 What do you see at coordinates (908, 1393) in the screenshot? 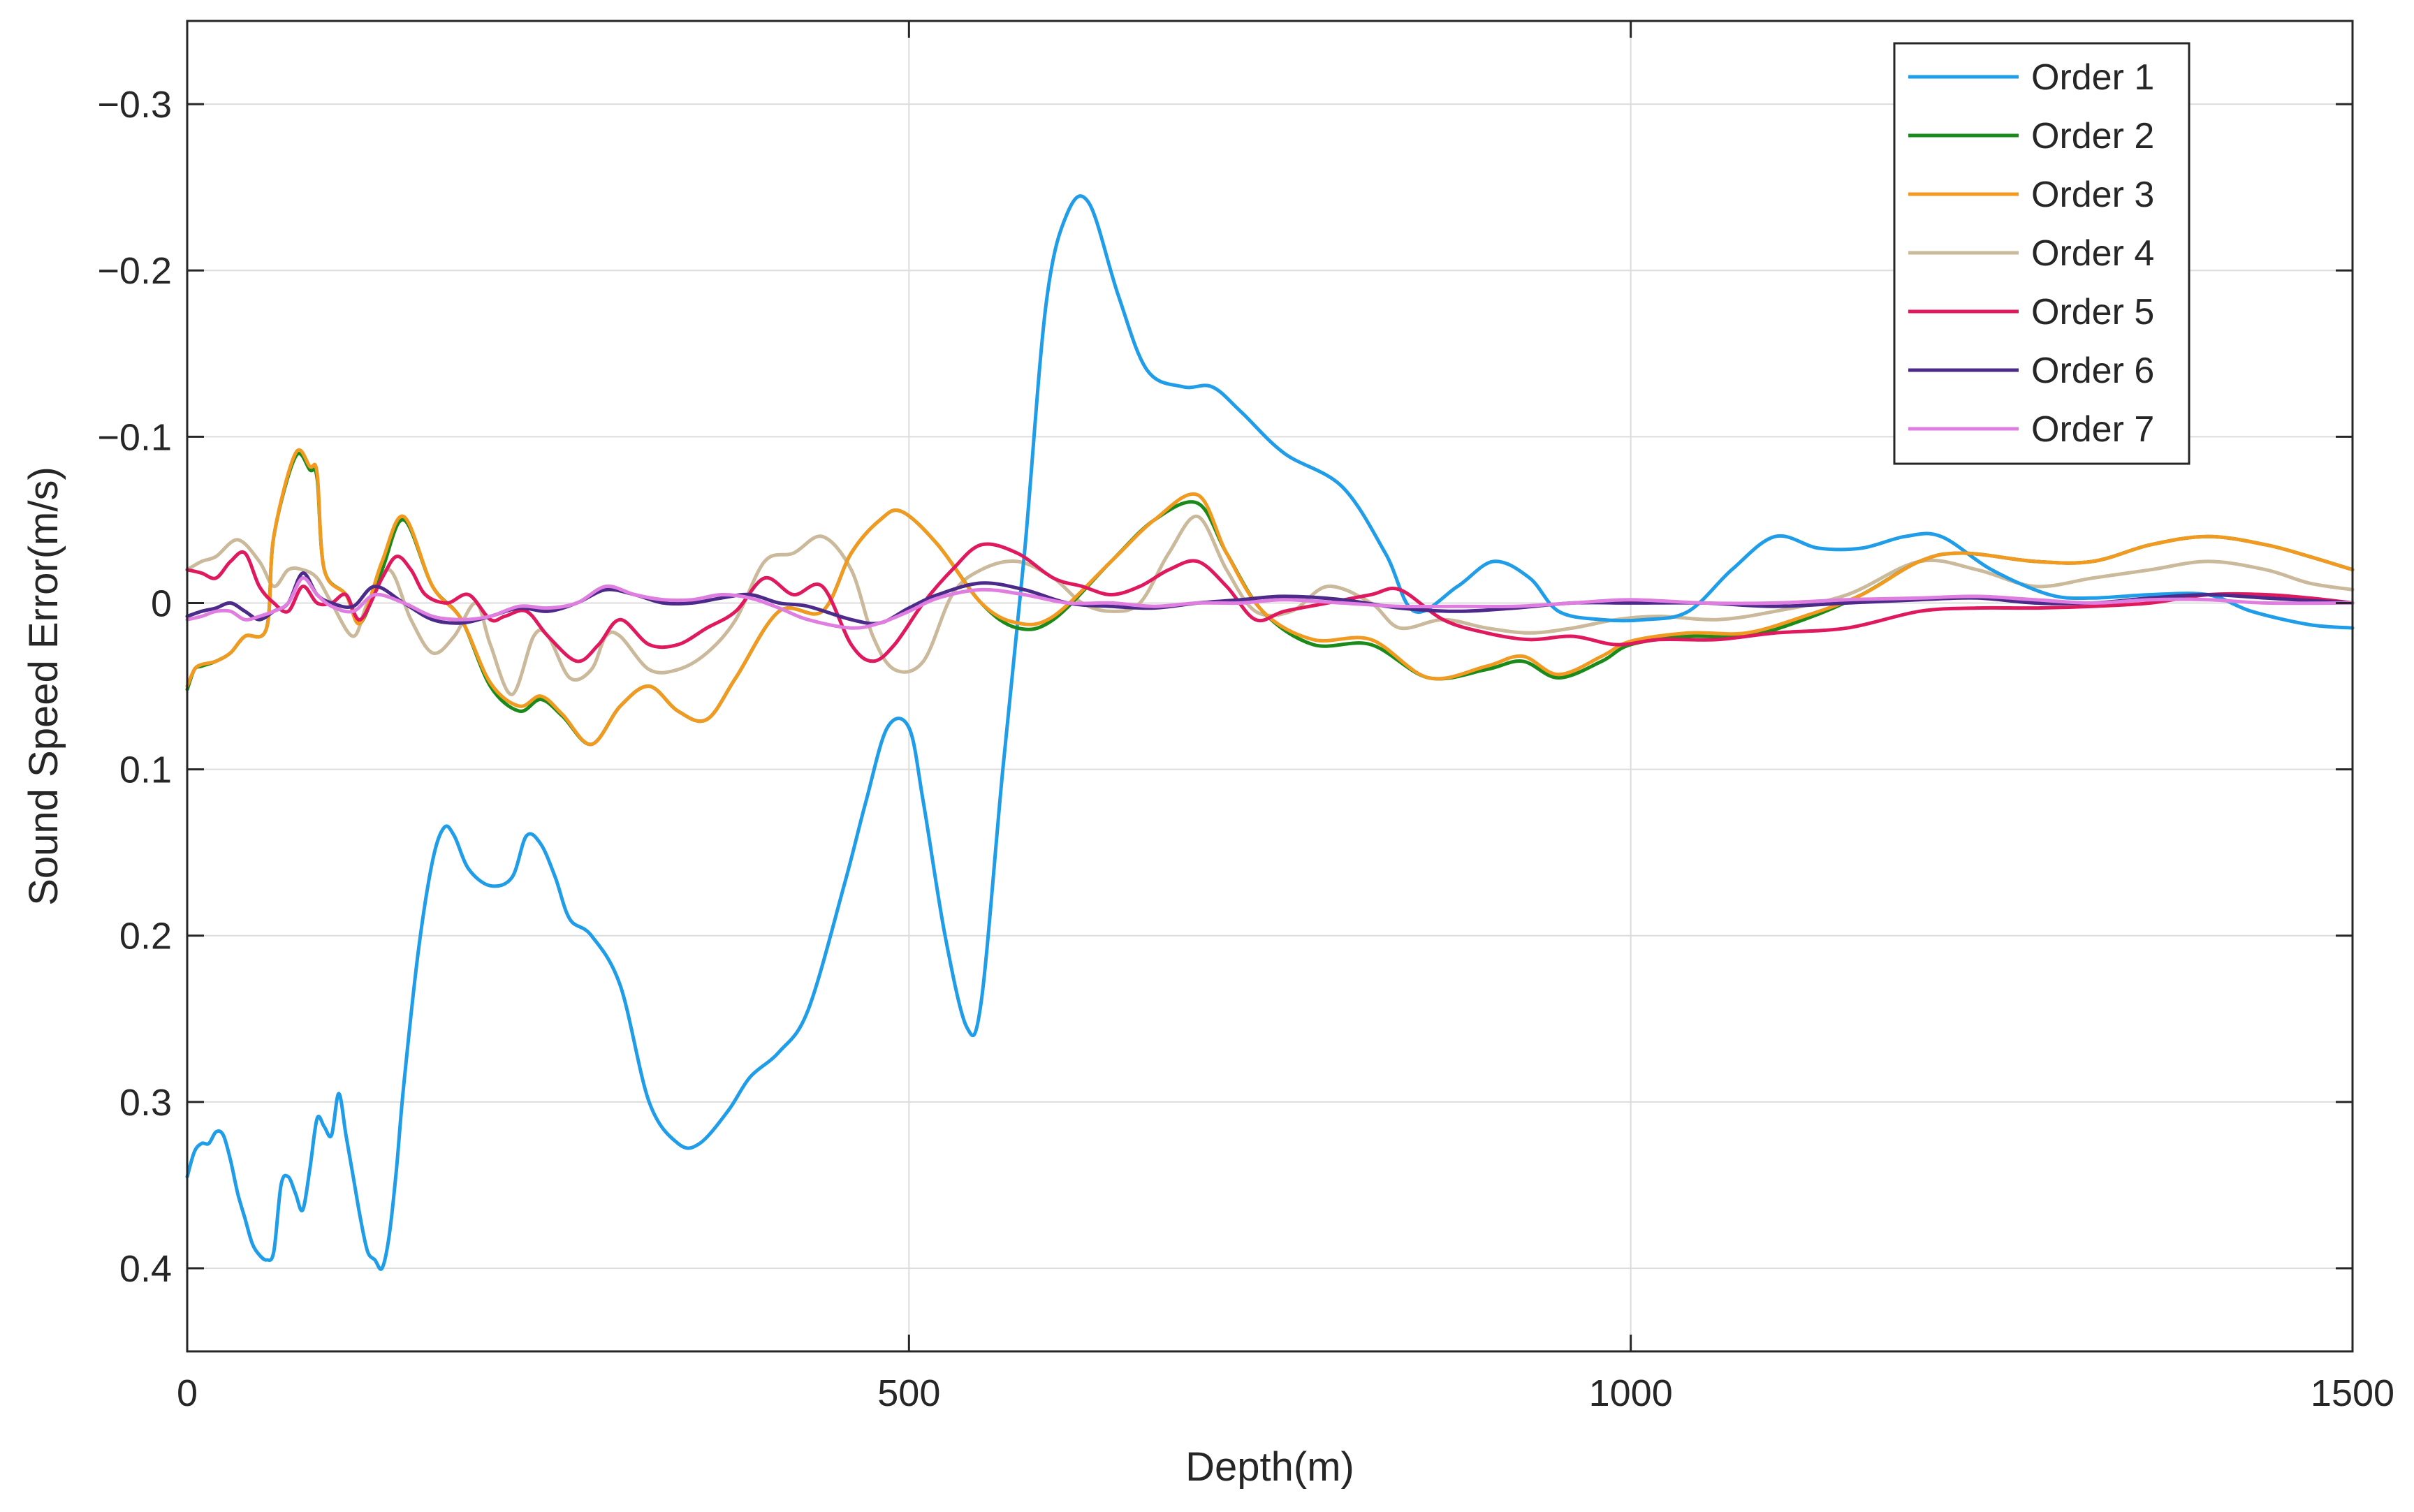
I see `x-tick-label: 500` at bounding box center [908, 1393].